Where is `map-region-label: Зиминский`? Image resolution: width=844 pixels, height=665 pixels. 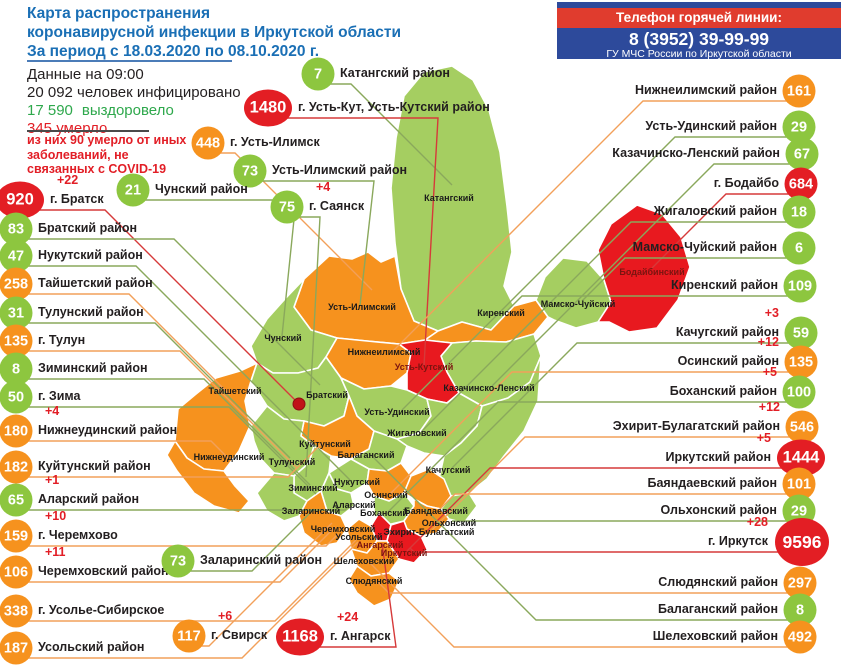 map-region-label: Зиминский is located at coordinates (313, 488).